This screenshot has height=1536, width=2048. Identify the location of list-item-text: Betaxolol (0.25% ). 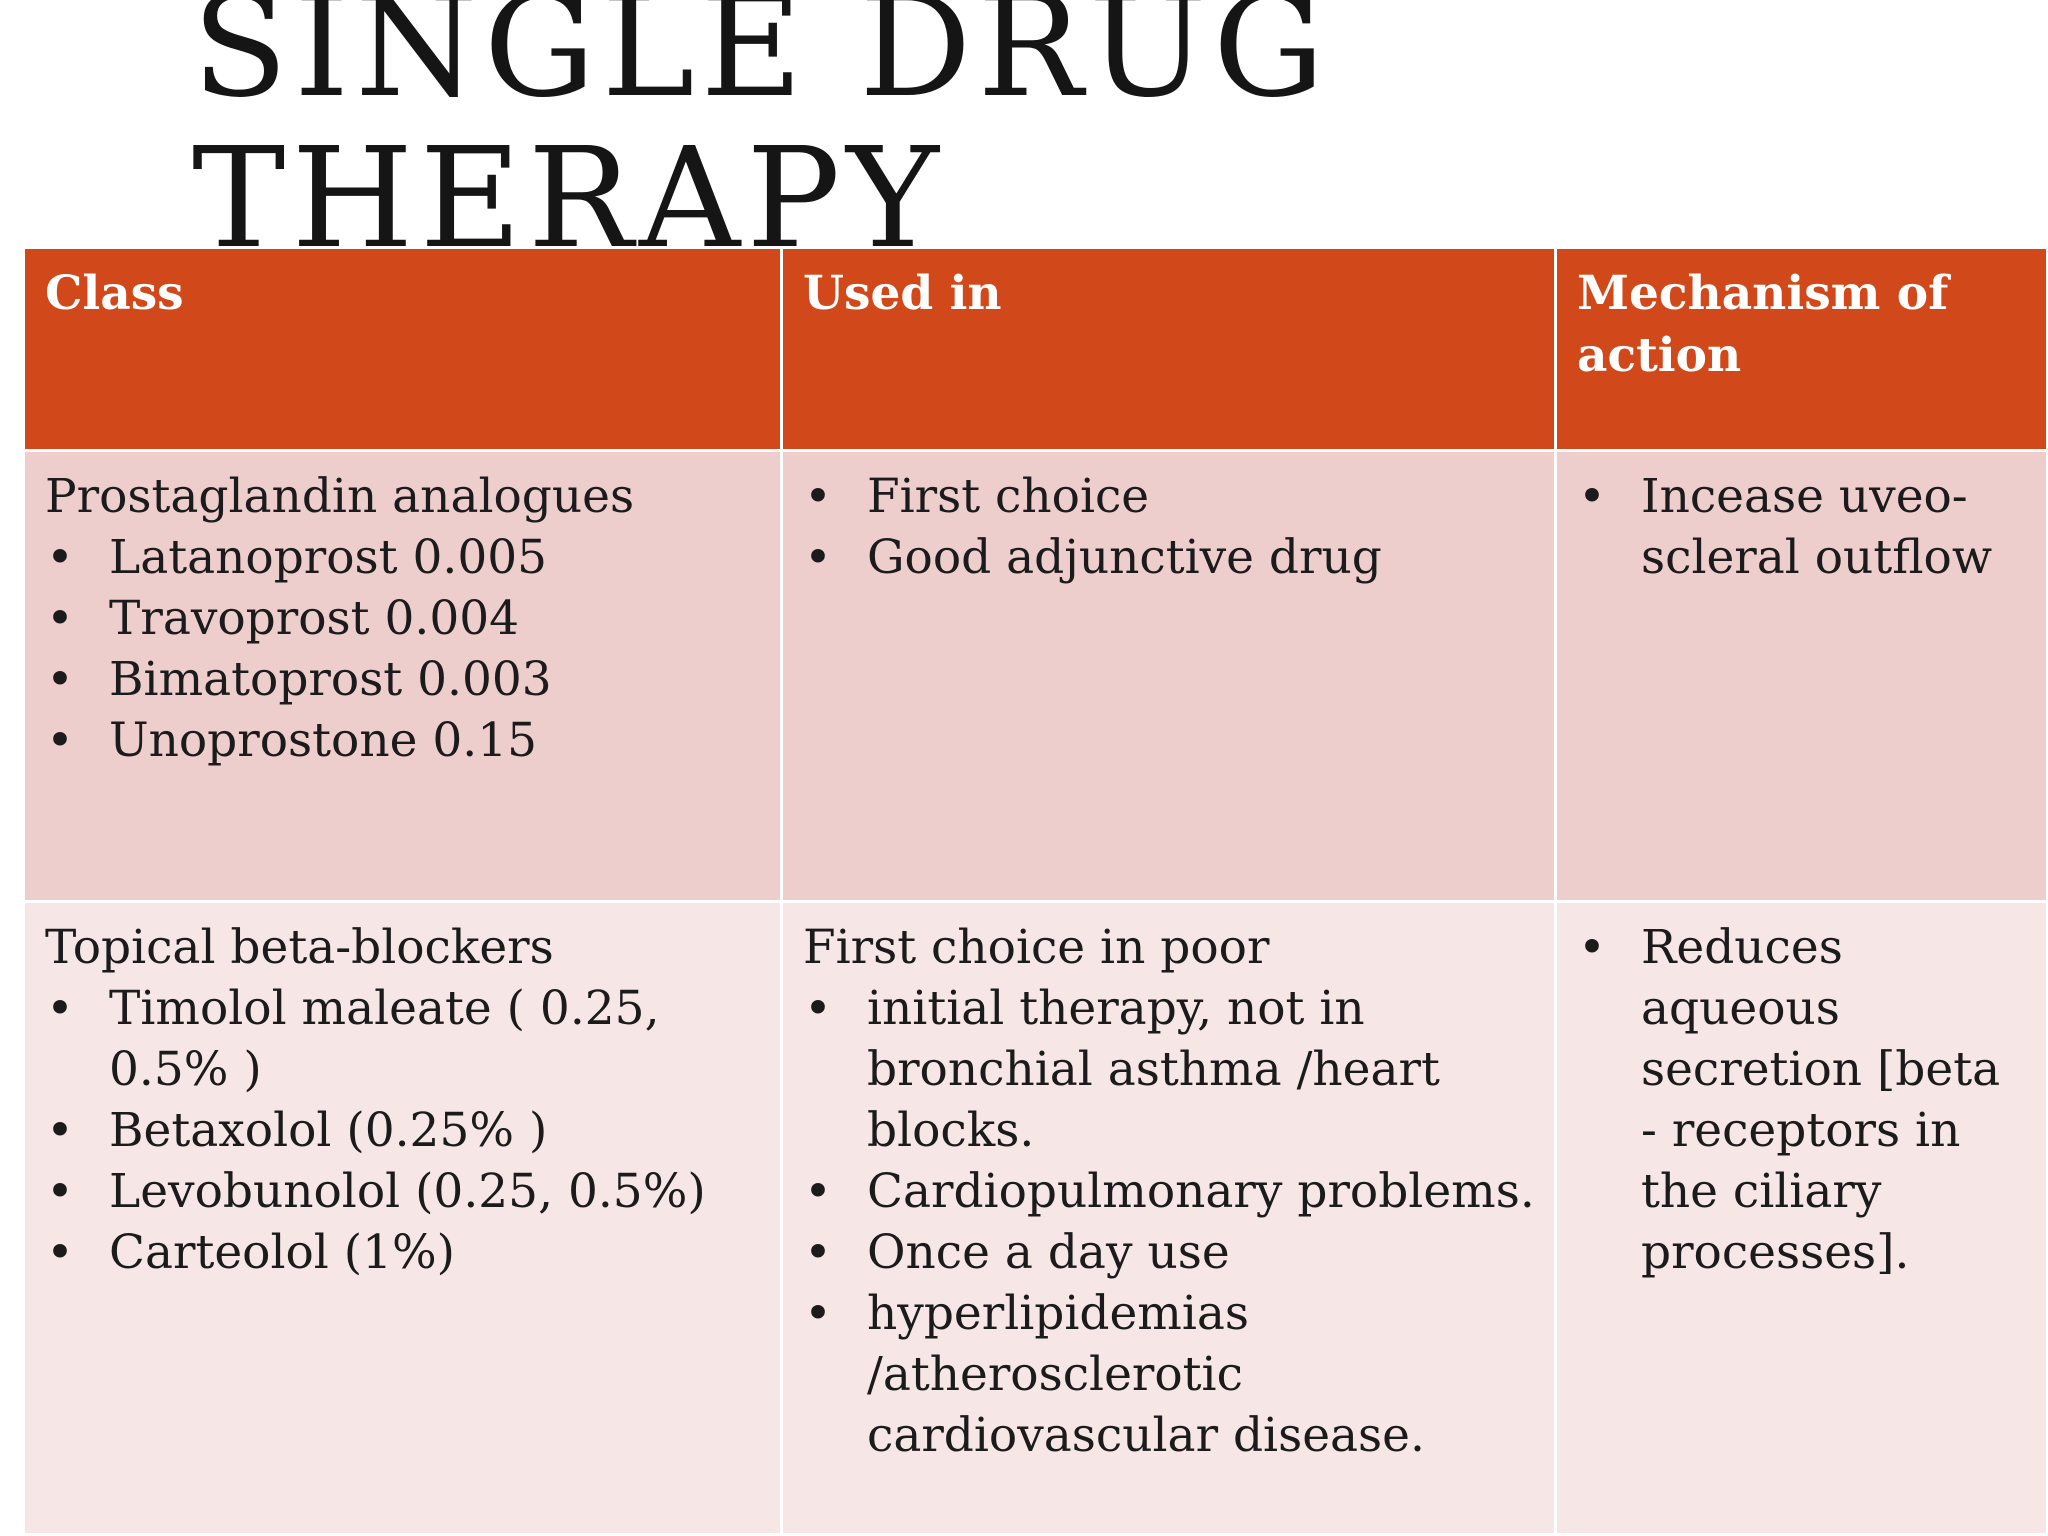
(328, 1130).